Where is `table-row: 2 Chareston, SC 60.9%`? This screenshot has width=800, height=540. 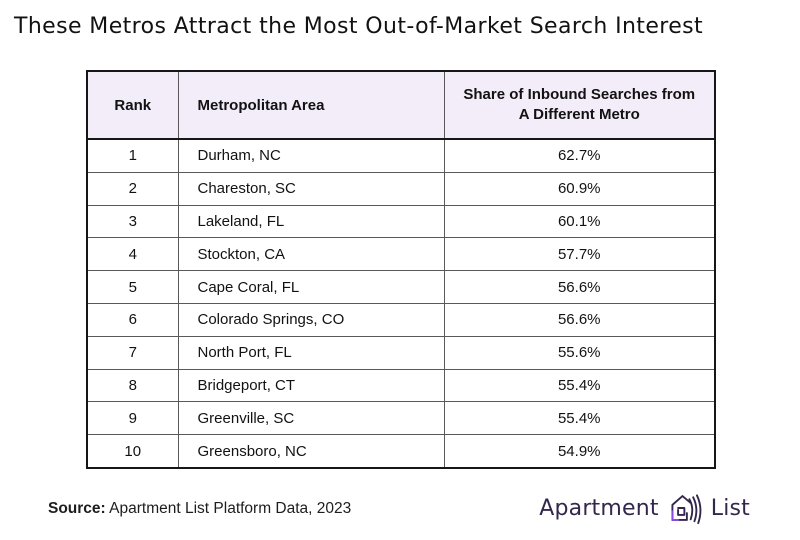
table-row: 2 Chareston, SC 60.9% is located at coordinates (401, 188).